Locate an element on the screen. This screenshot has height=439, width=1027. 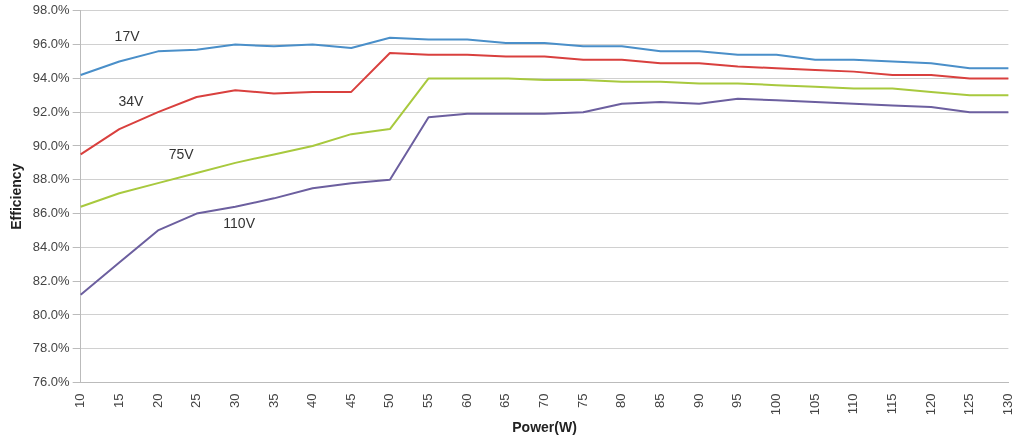
x-tick-label: 115 is located at coordinates (892, 404).